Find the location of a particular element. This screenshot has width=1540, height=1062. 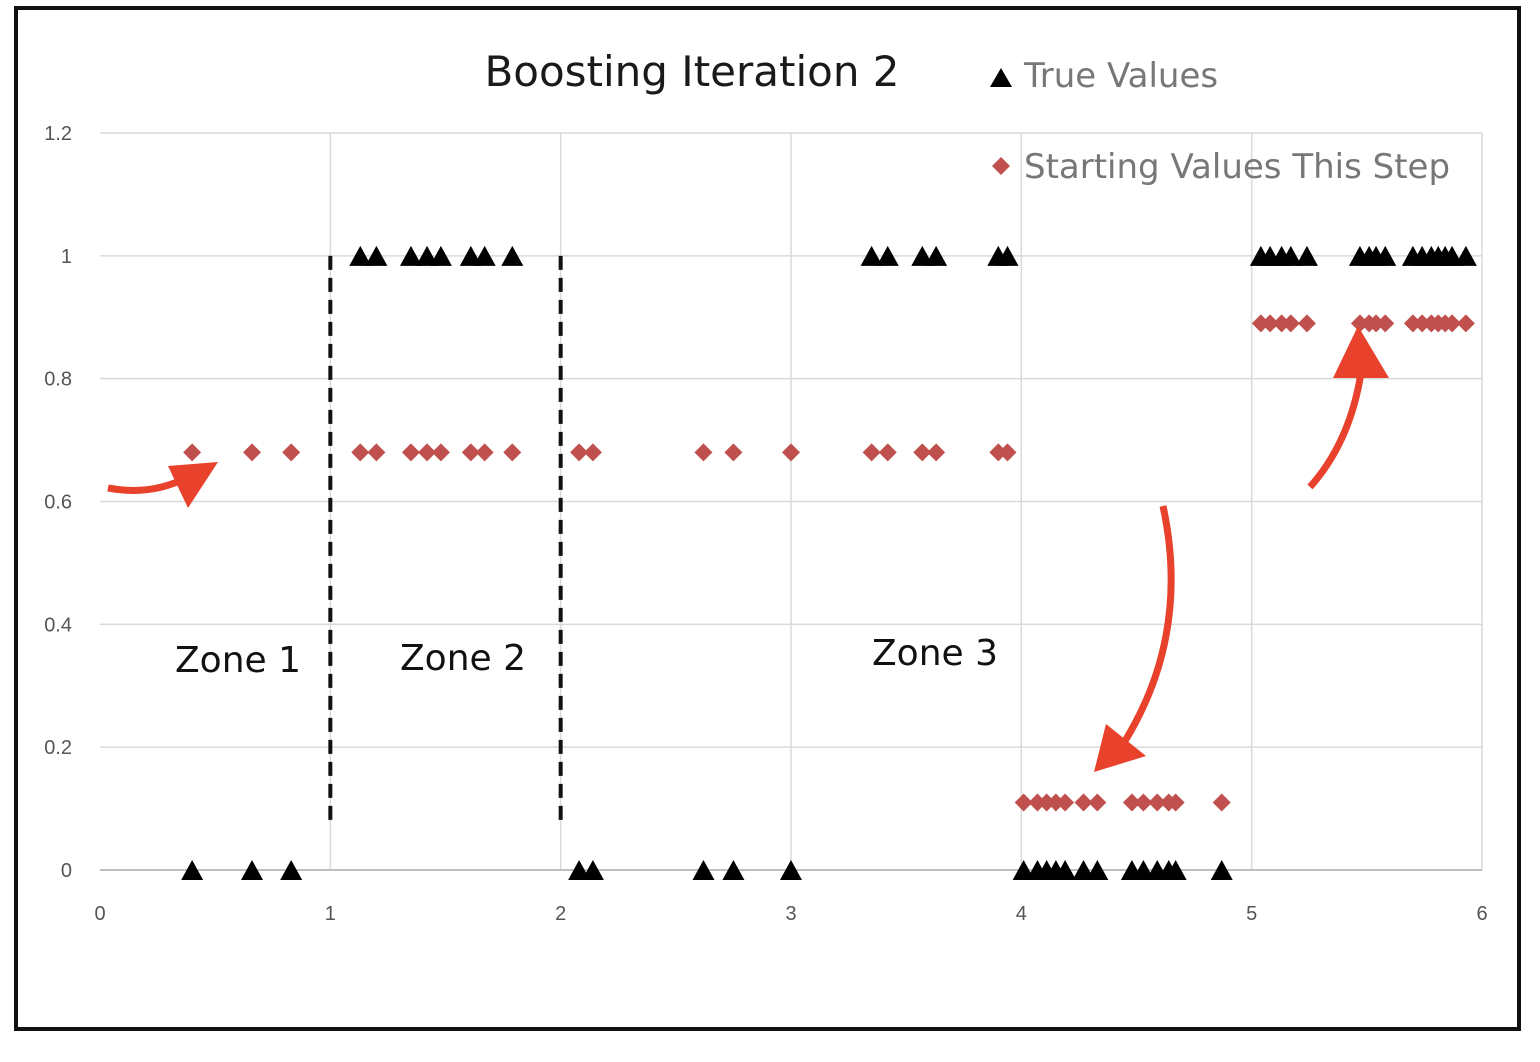

x-tick-label: 0 is located at coordinates (99, 914).